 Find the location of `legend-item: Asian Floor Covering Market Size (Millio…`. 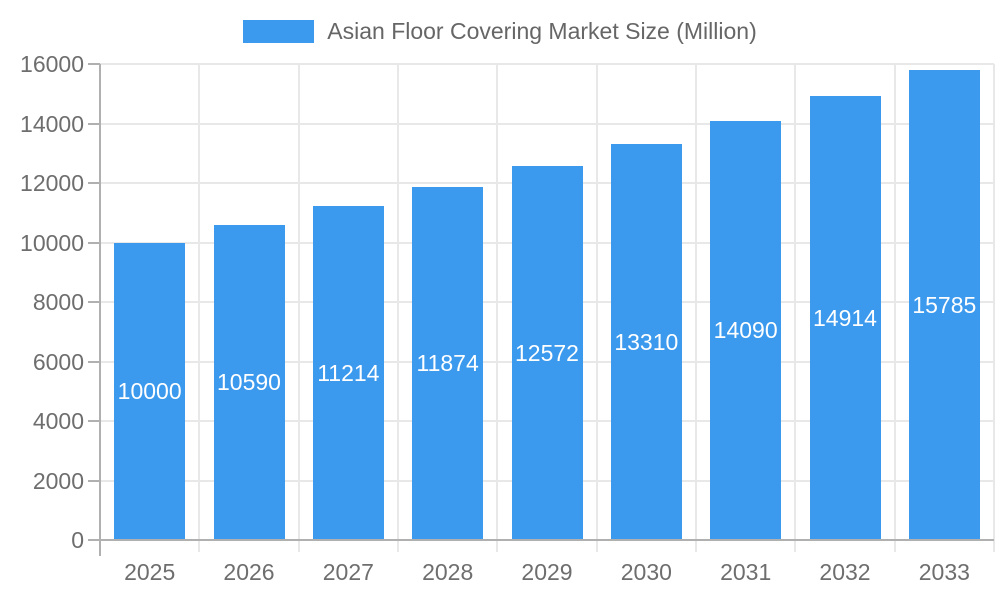

legend-item: Asian Floor Covering Market Size (Millio… is located at coordinates (500, 31).